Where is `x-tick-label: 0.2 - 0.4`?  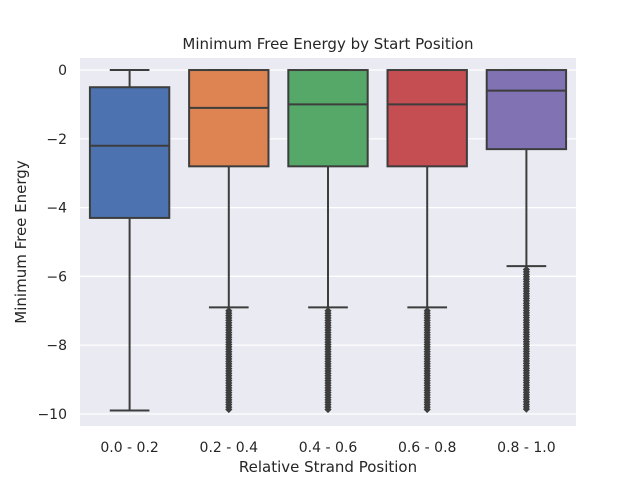 x-tick-label: 0.2 - 0.4 is located at coordinates (229, 448).